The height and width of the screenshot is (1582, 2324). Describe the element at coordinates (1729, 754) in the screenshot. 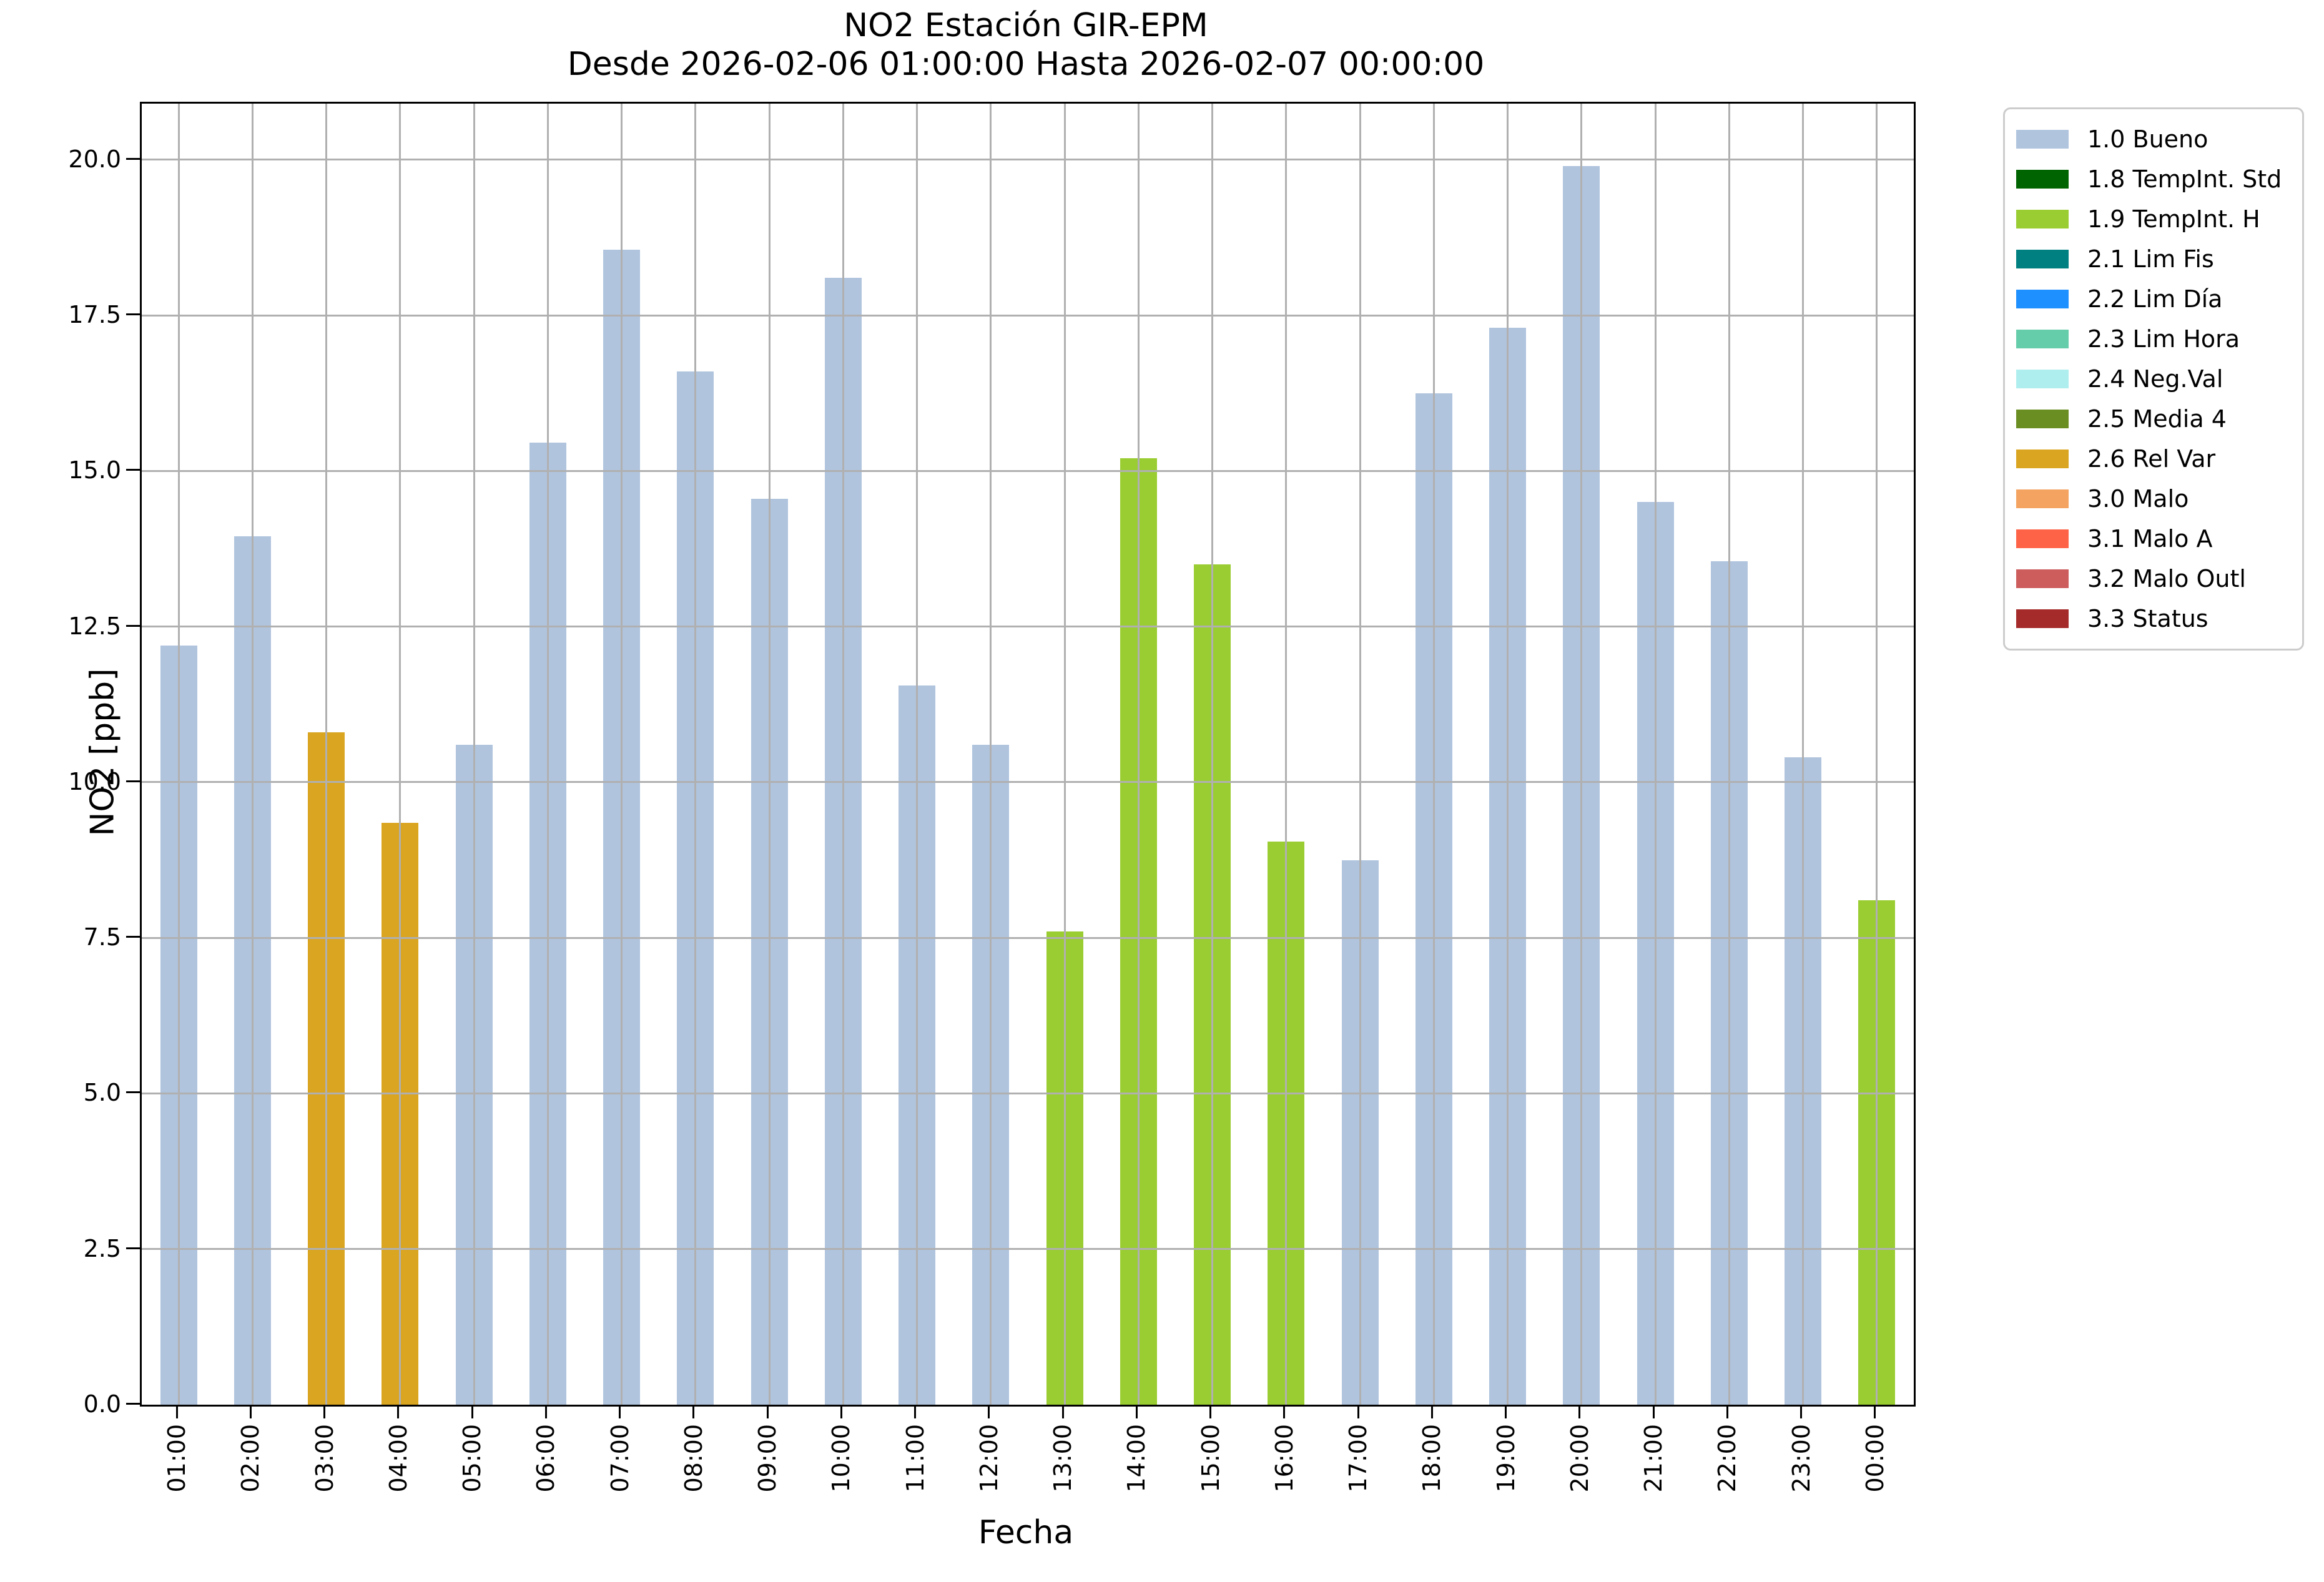

I see `gridline-x-22:00` at that location.